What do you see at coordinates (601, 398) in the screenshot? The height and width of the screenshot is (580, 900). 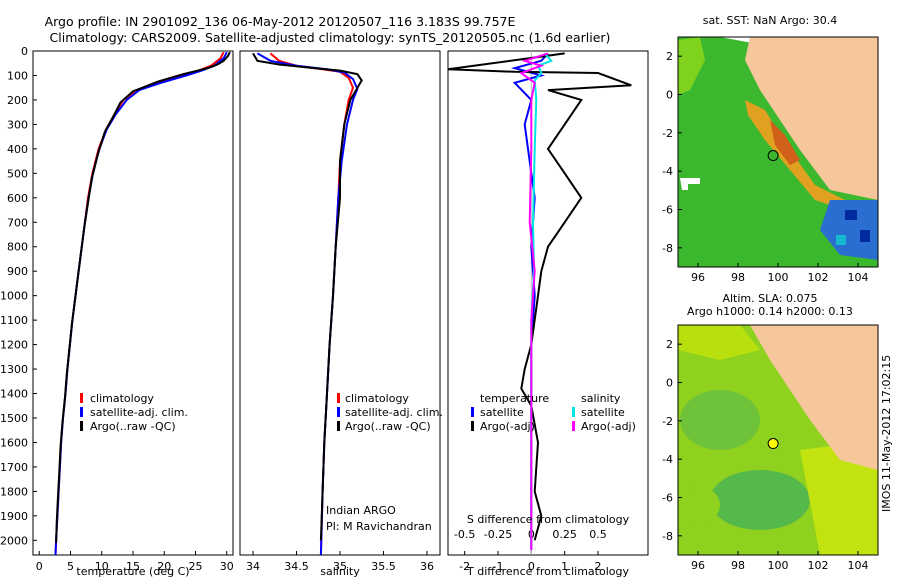 I see `legend-label: salinity` at bounding box center [601, 398].